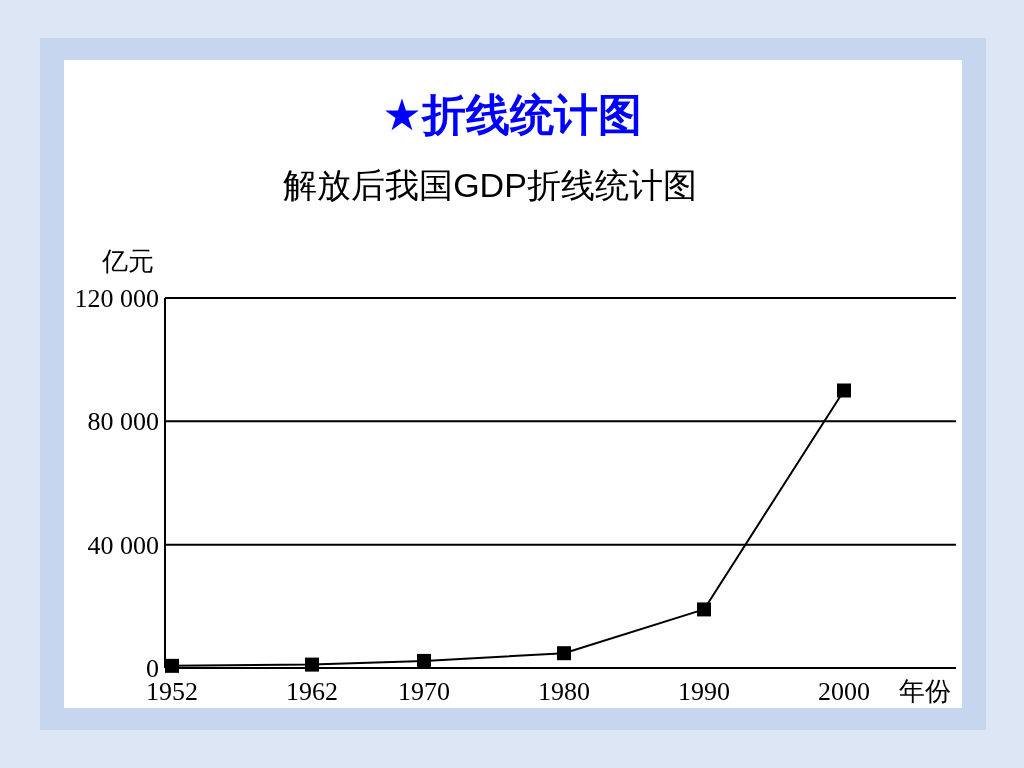 This screenshot has width=1024, height=768. Describe the element at coordinates (116, 298) in the screenshot. I see `y-tick-label: 120 000` at that location.